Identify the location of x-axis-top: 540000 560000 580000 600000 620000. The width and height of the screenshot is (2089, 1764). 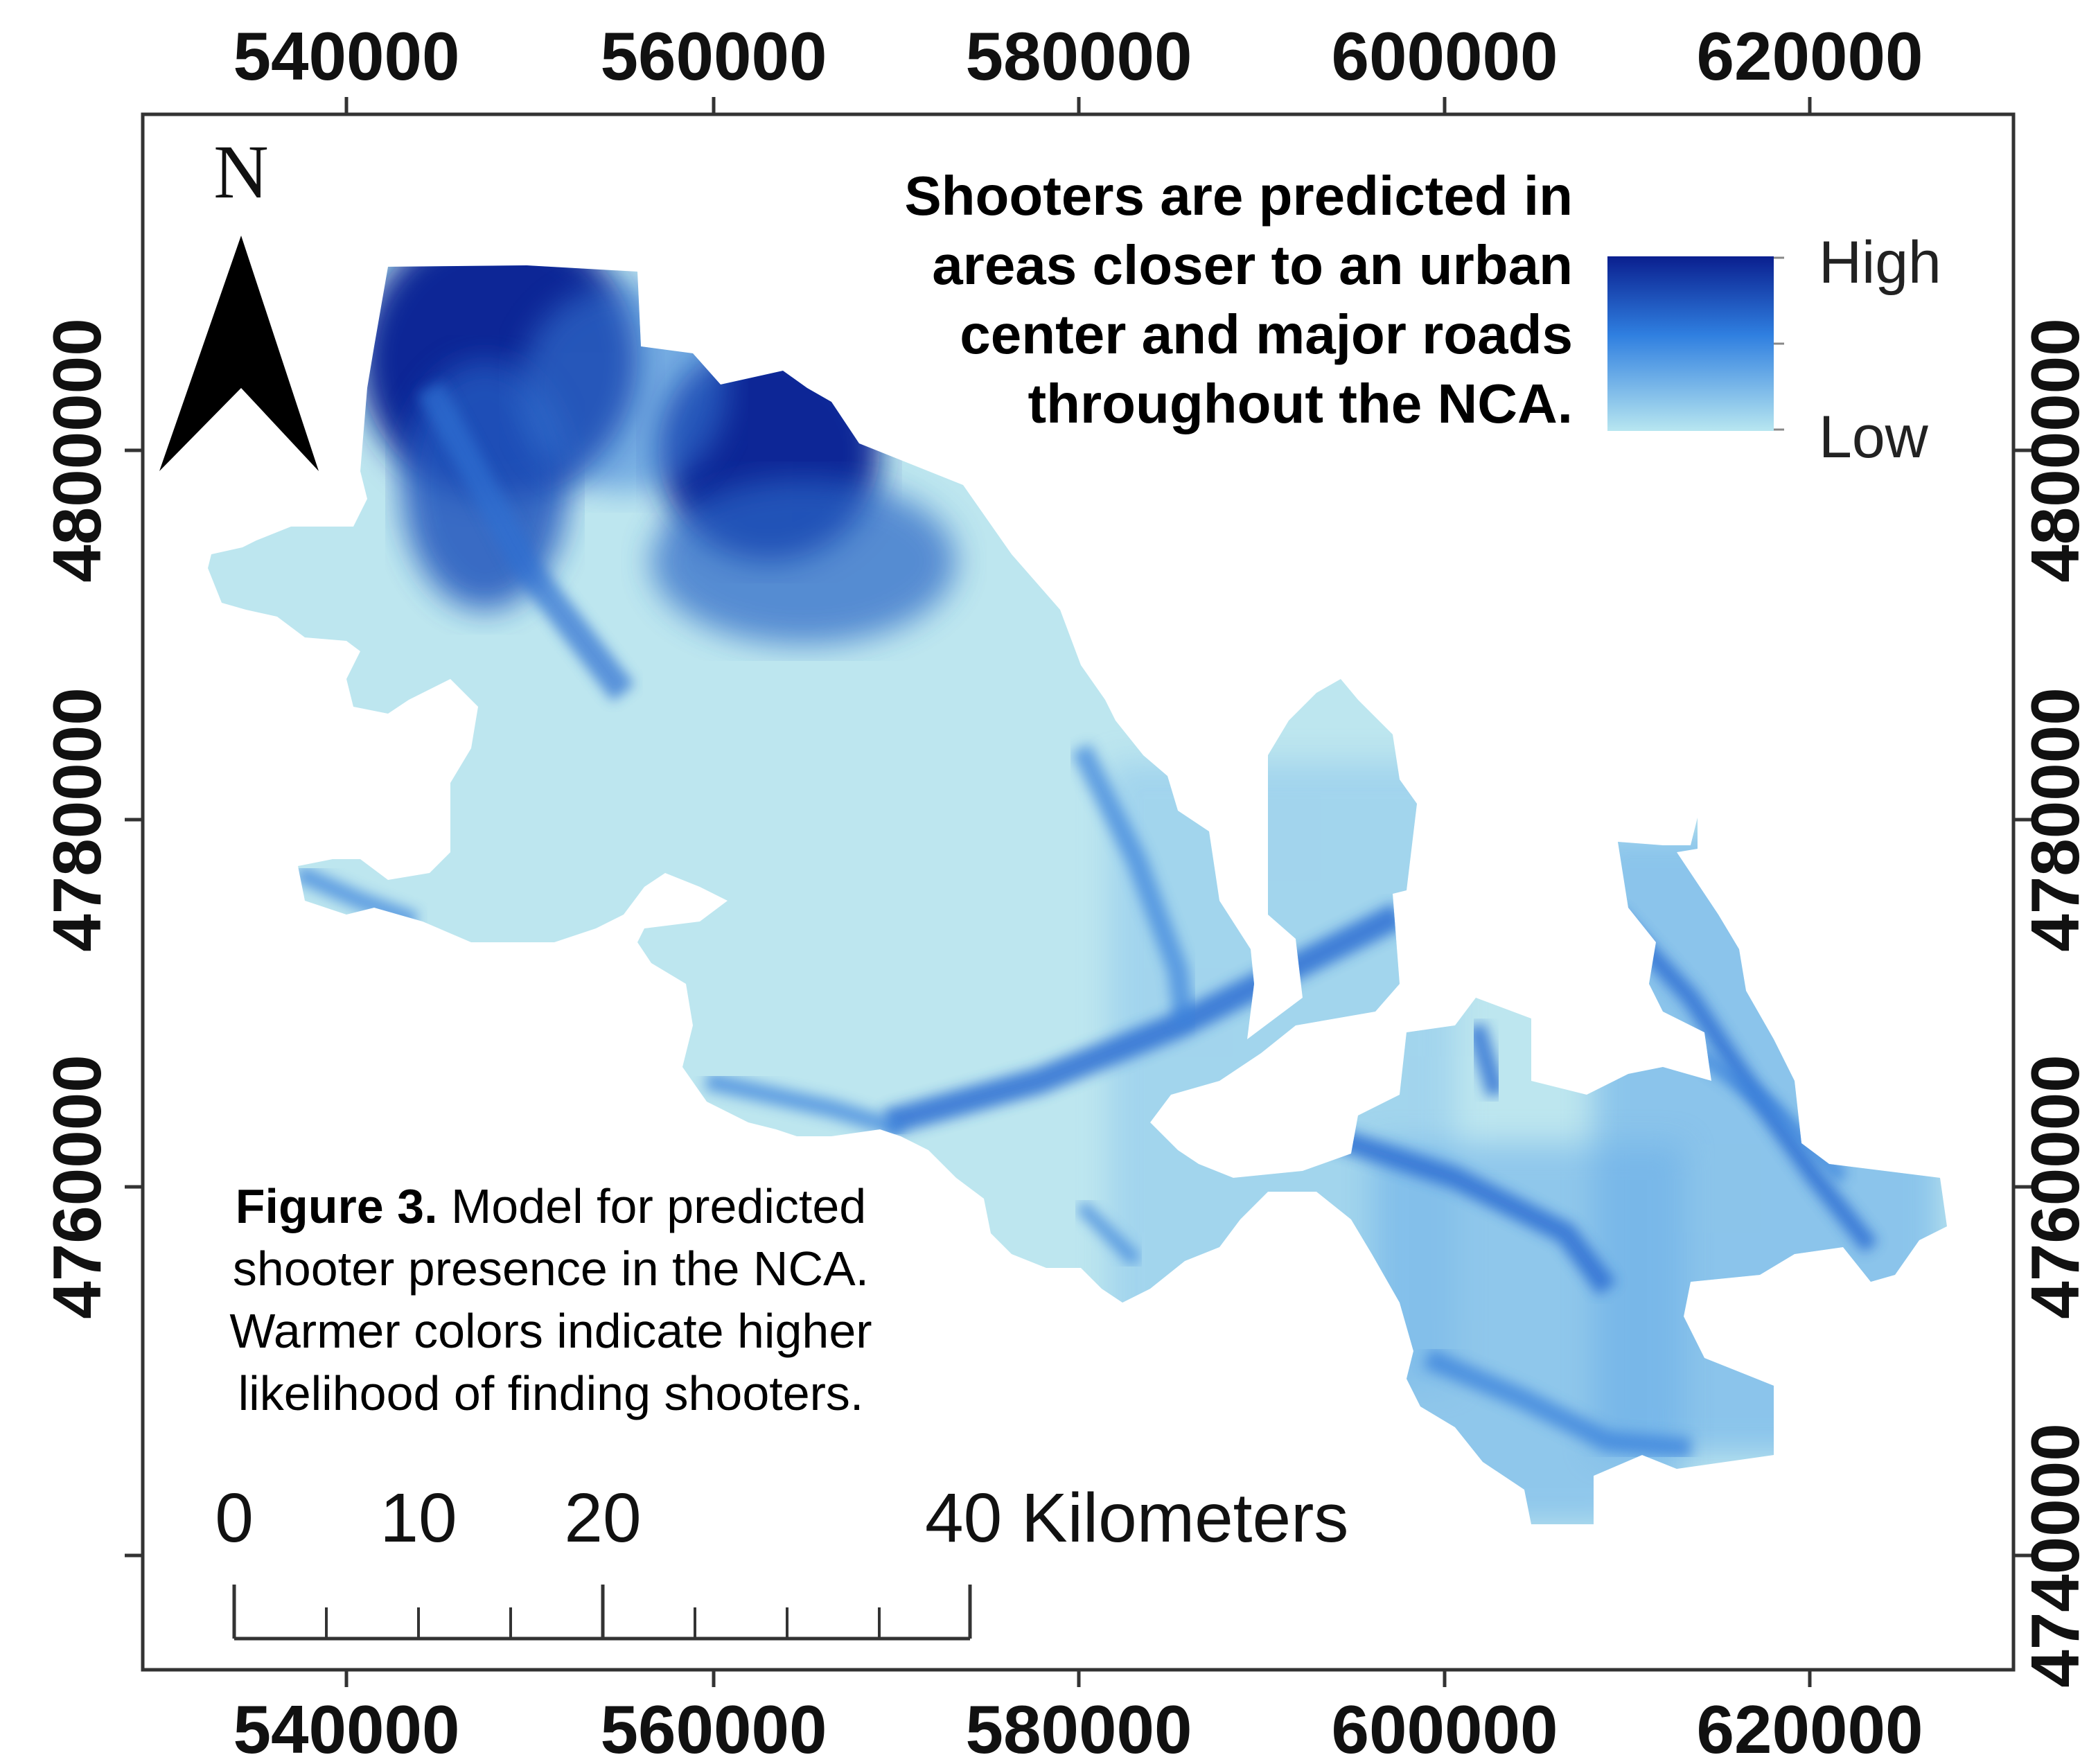
(1078, 66).